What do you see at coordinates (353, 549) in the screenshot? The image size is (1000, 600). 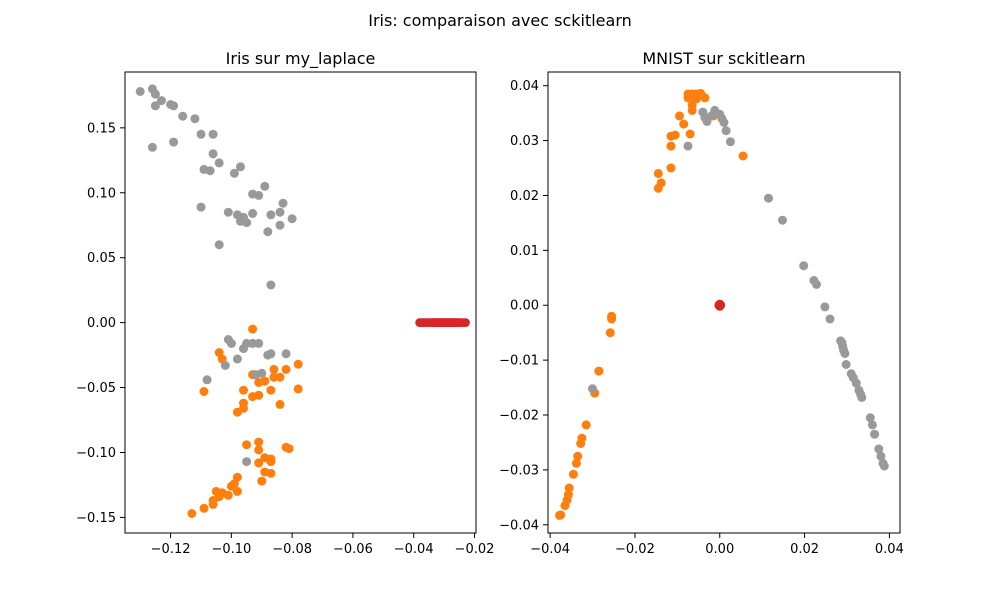 I see `x-tick-label: −0.06` at bounding box center [353, 549].